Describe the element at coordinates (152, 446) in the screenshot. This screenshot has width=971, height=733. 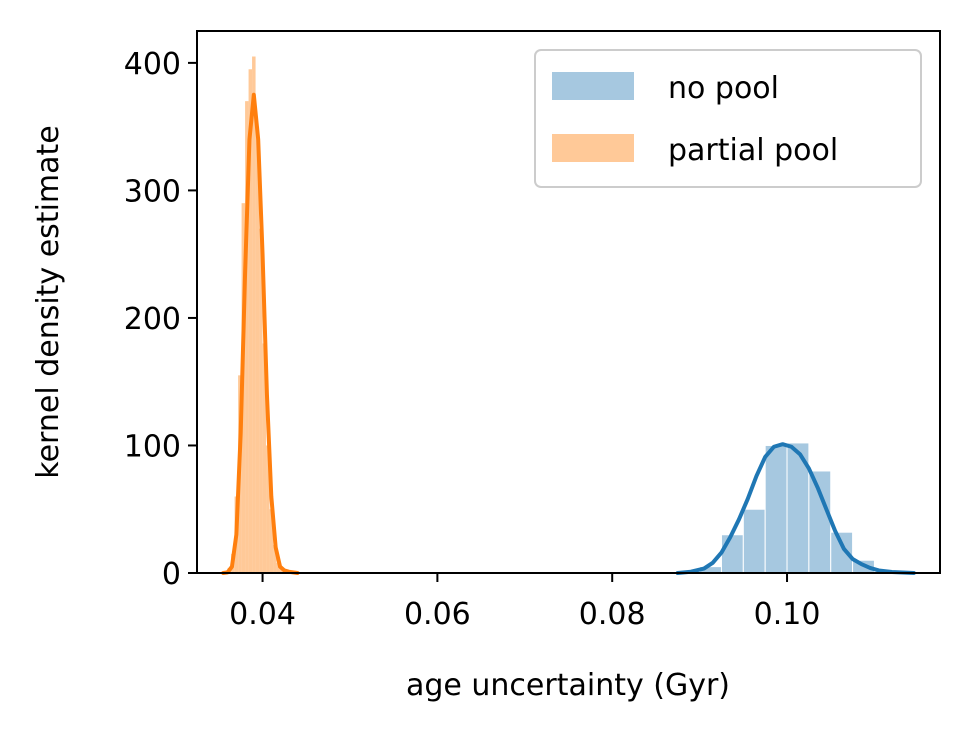
I see `y-tick-label: 100` at that location.